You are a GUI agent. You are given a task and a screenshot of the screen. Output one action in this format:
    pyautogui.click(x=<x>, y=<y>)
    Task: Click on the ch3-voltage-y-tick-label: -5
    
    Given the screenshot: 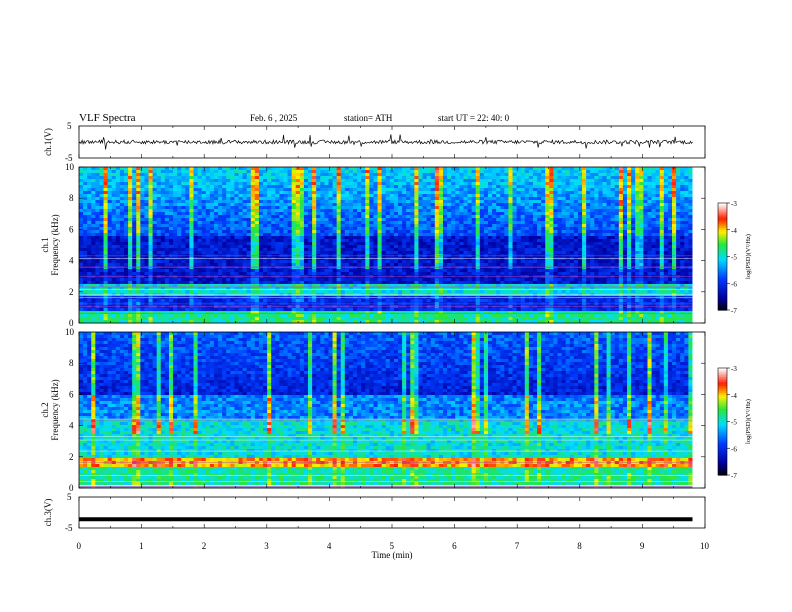 What is the action you would take?
    pyautogui.click(x=69, y=528)
    